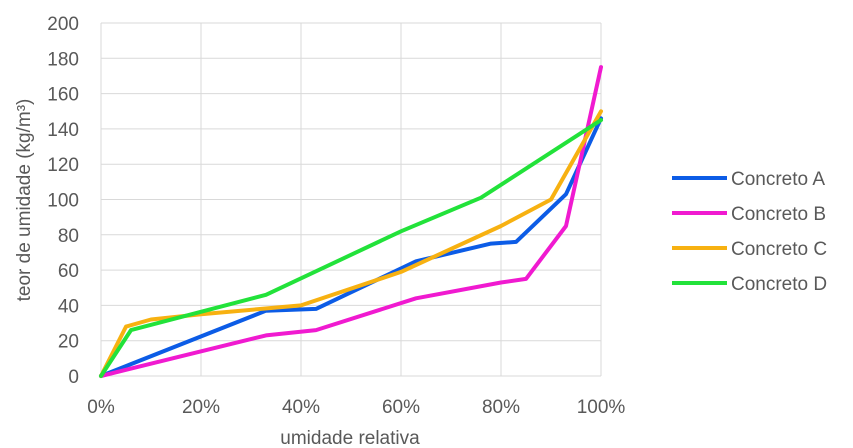 This screenshot has width=853, height=448. Describe the element at coordinates (778, 214) in the screenshot. I see `legend-label: Concreto B` at that location.